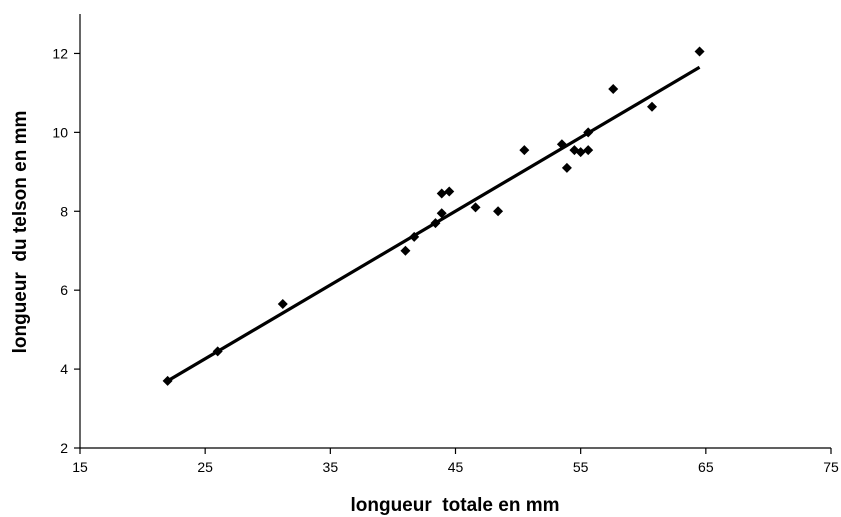 The width and height of the screenshot is (841, 517). What do you see at coordinates (64, 211) in the screenshot?
I see `y-tick-label: 8` at bounding box center [64, 211].